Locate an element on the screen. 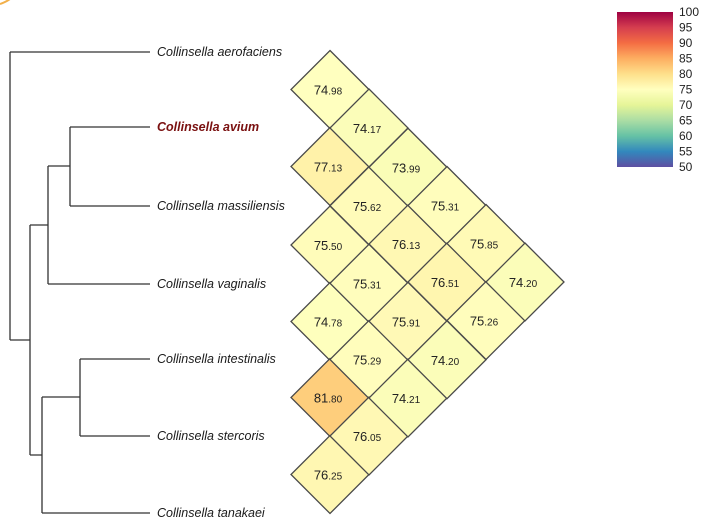  matrix-cell-value: 76.51 is located at coordinates (445, 282).